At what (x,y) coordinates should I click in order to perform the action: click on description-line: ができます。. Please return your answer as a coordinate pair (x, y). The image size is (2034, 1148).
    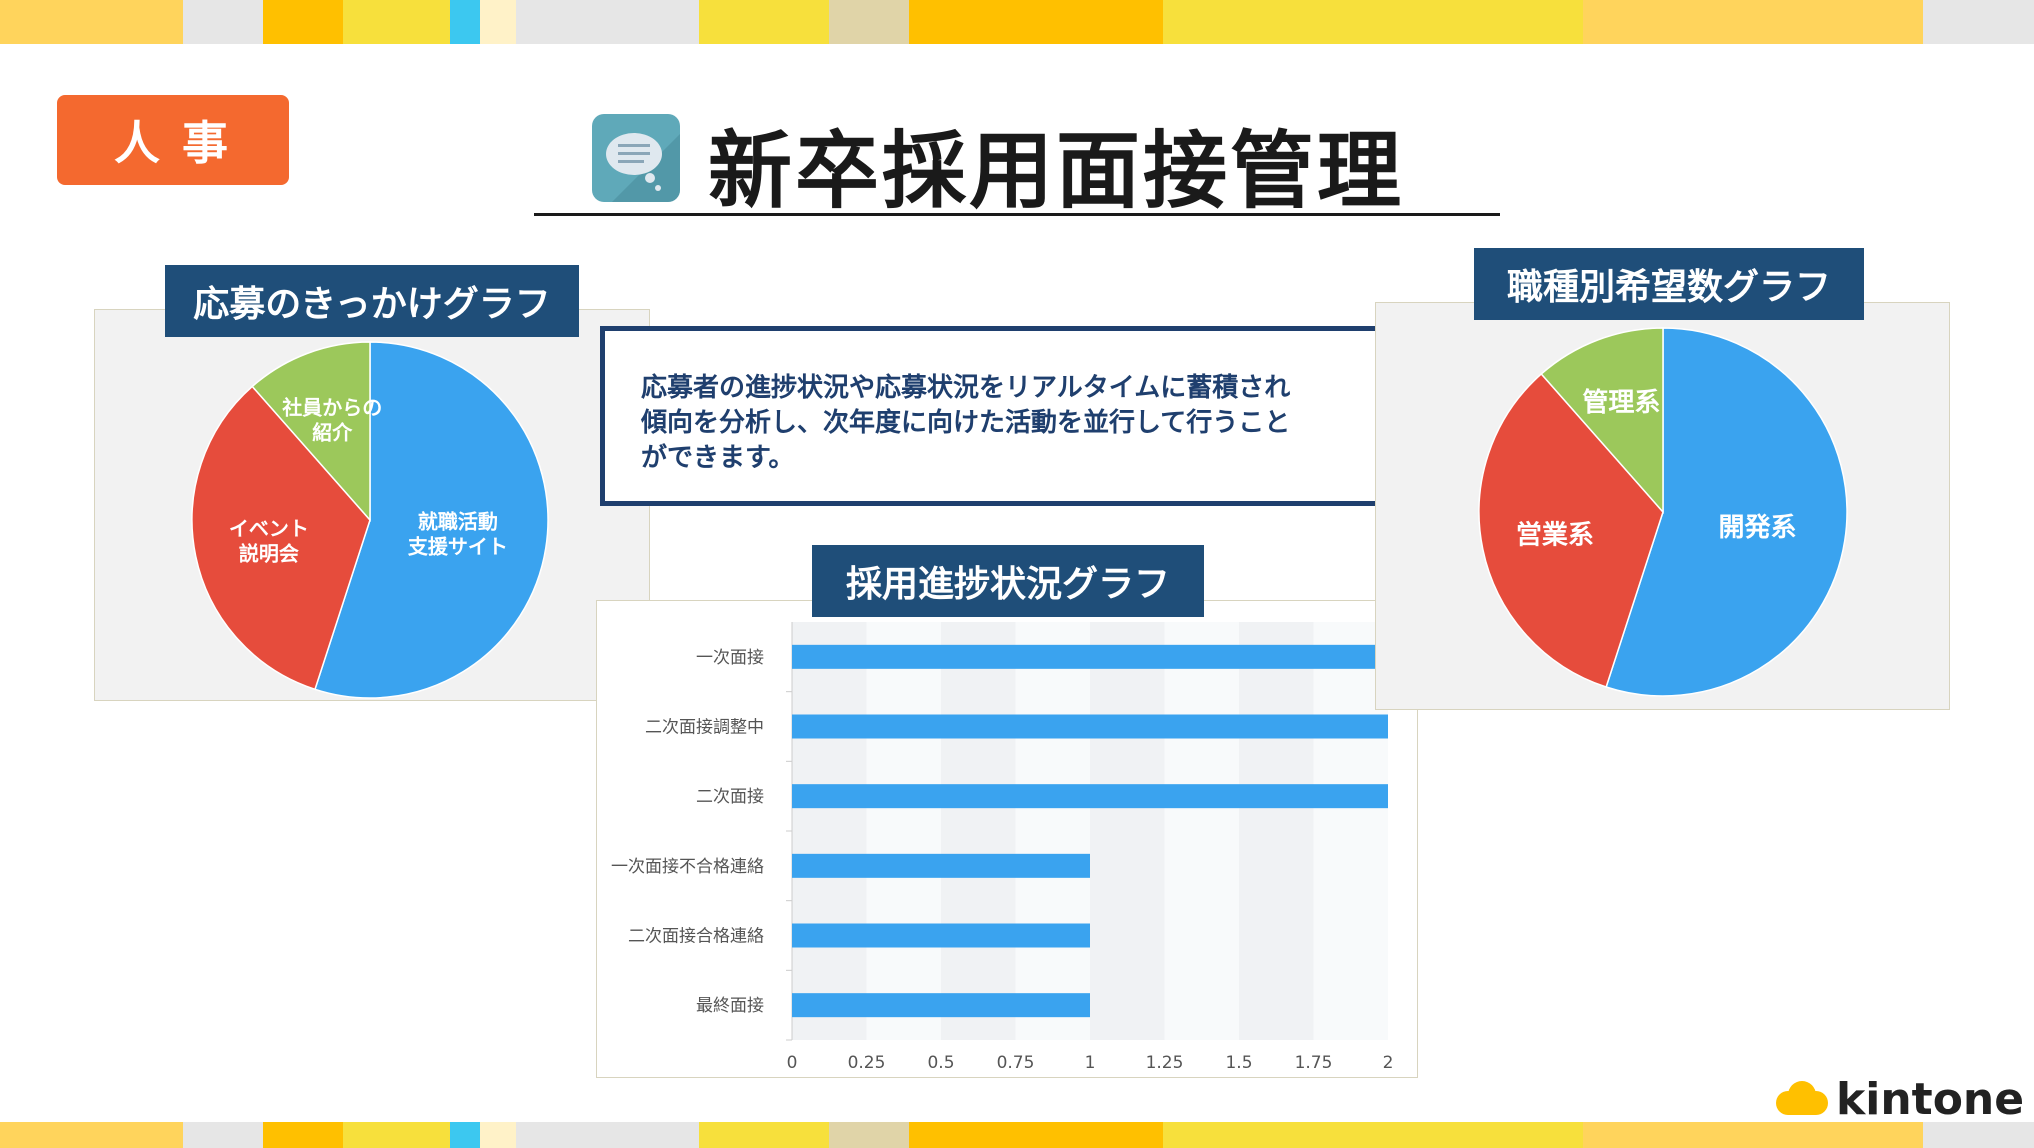
    Looking at the image, I should click on (718, 458).